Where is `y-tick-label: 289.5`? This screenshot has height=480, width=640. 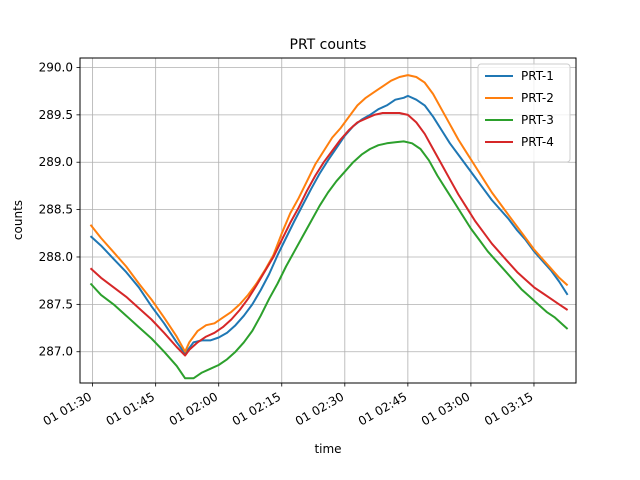
y-tick-label: 289.5 is located at coordinates (56, 115).